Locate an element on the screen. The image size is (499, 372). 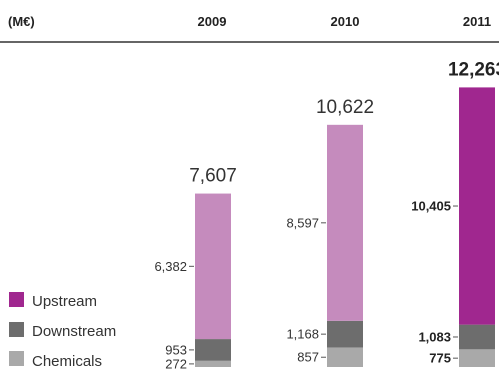
bar-downstream-2010 is located at coordinates (345, 334).